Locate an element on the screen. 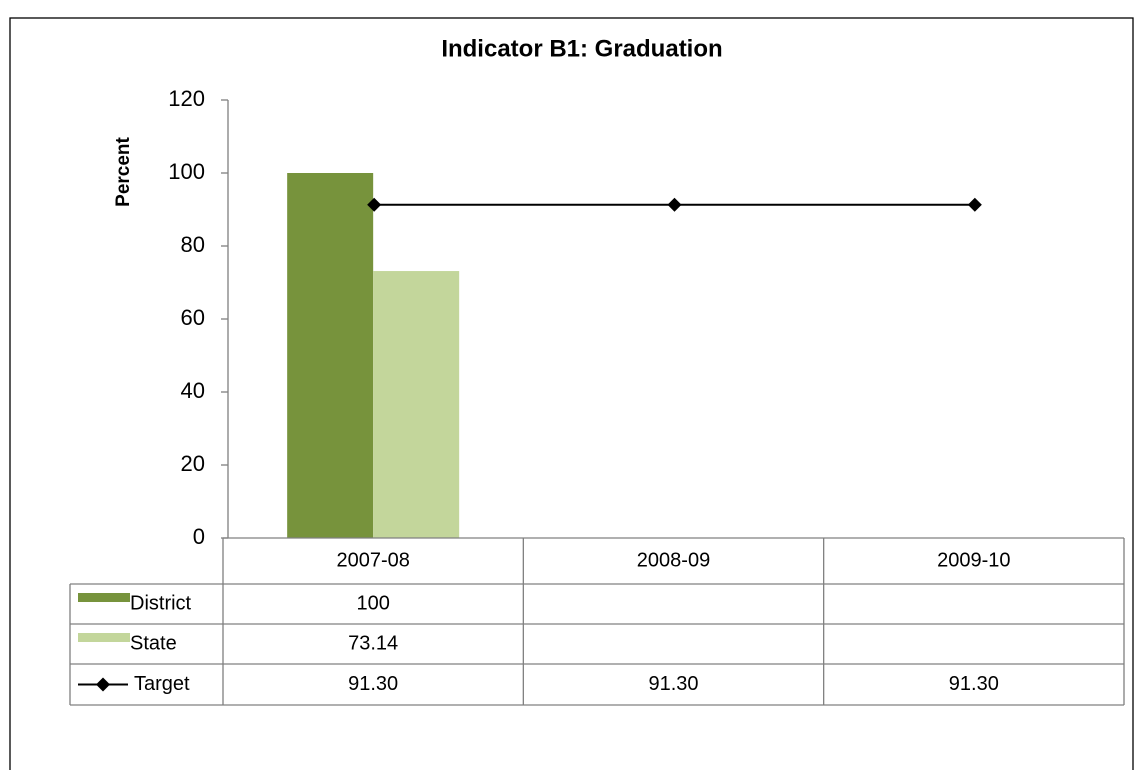 The height and width of the screenshot is (770, 1144). table-value: 73.14 is located at coordinates (373, 643).